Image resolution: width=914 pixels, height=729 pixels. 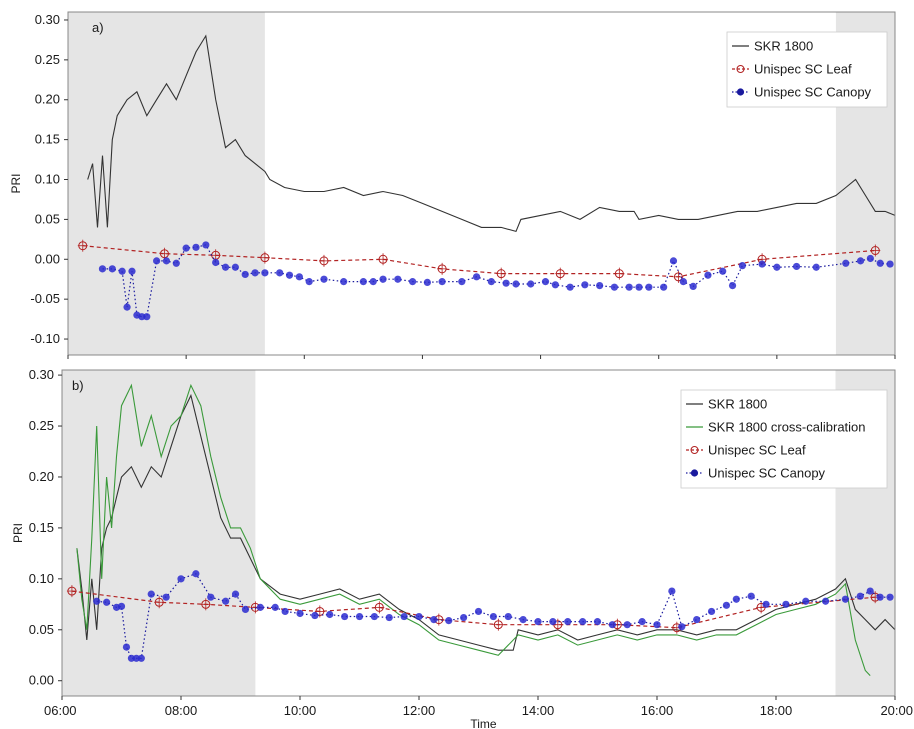 What do you see at coordinates (694, 450) in the screenshot?
I see `legend-swatch-marker` at bounding box center [694, 450].